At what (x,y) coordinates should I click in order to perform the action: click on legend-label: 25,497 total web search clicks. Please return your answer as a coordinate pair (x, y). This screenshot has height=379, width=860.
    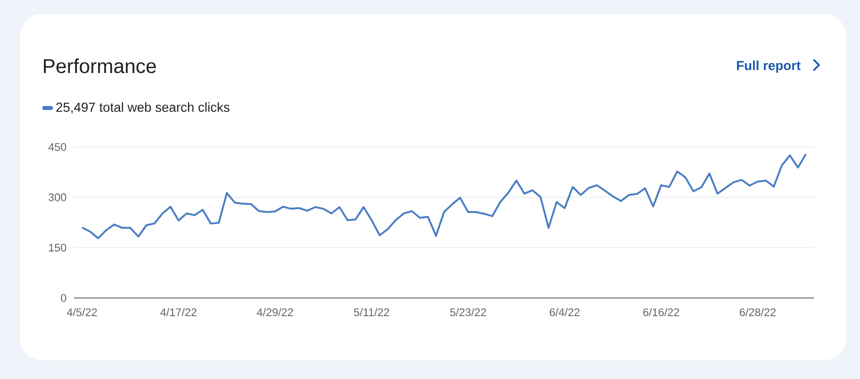
    Looking at the image, I should click on (143, 108).